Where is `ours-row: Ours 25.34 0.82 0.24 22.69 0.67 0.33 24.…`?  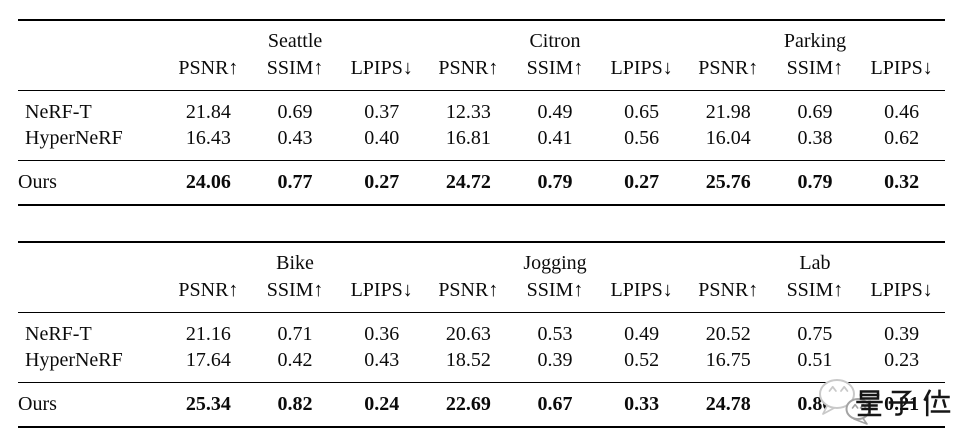 ours-row: Ours 25.34 0.82 0.24 22.69 0.67 0.33 24.… is located at coordinates (481, 405).